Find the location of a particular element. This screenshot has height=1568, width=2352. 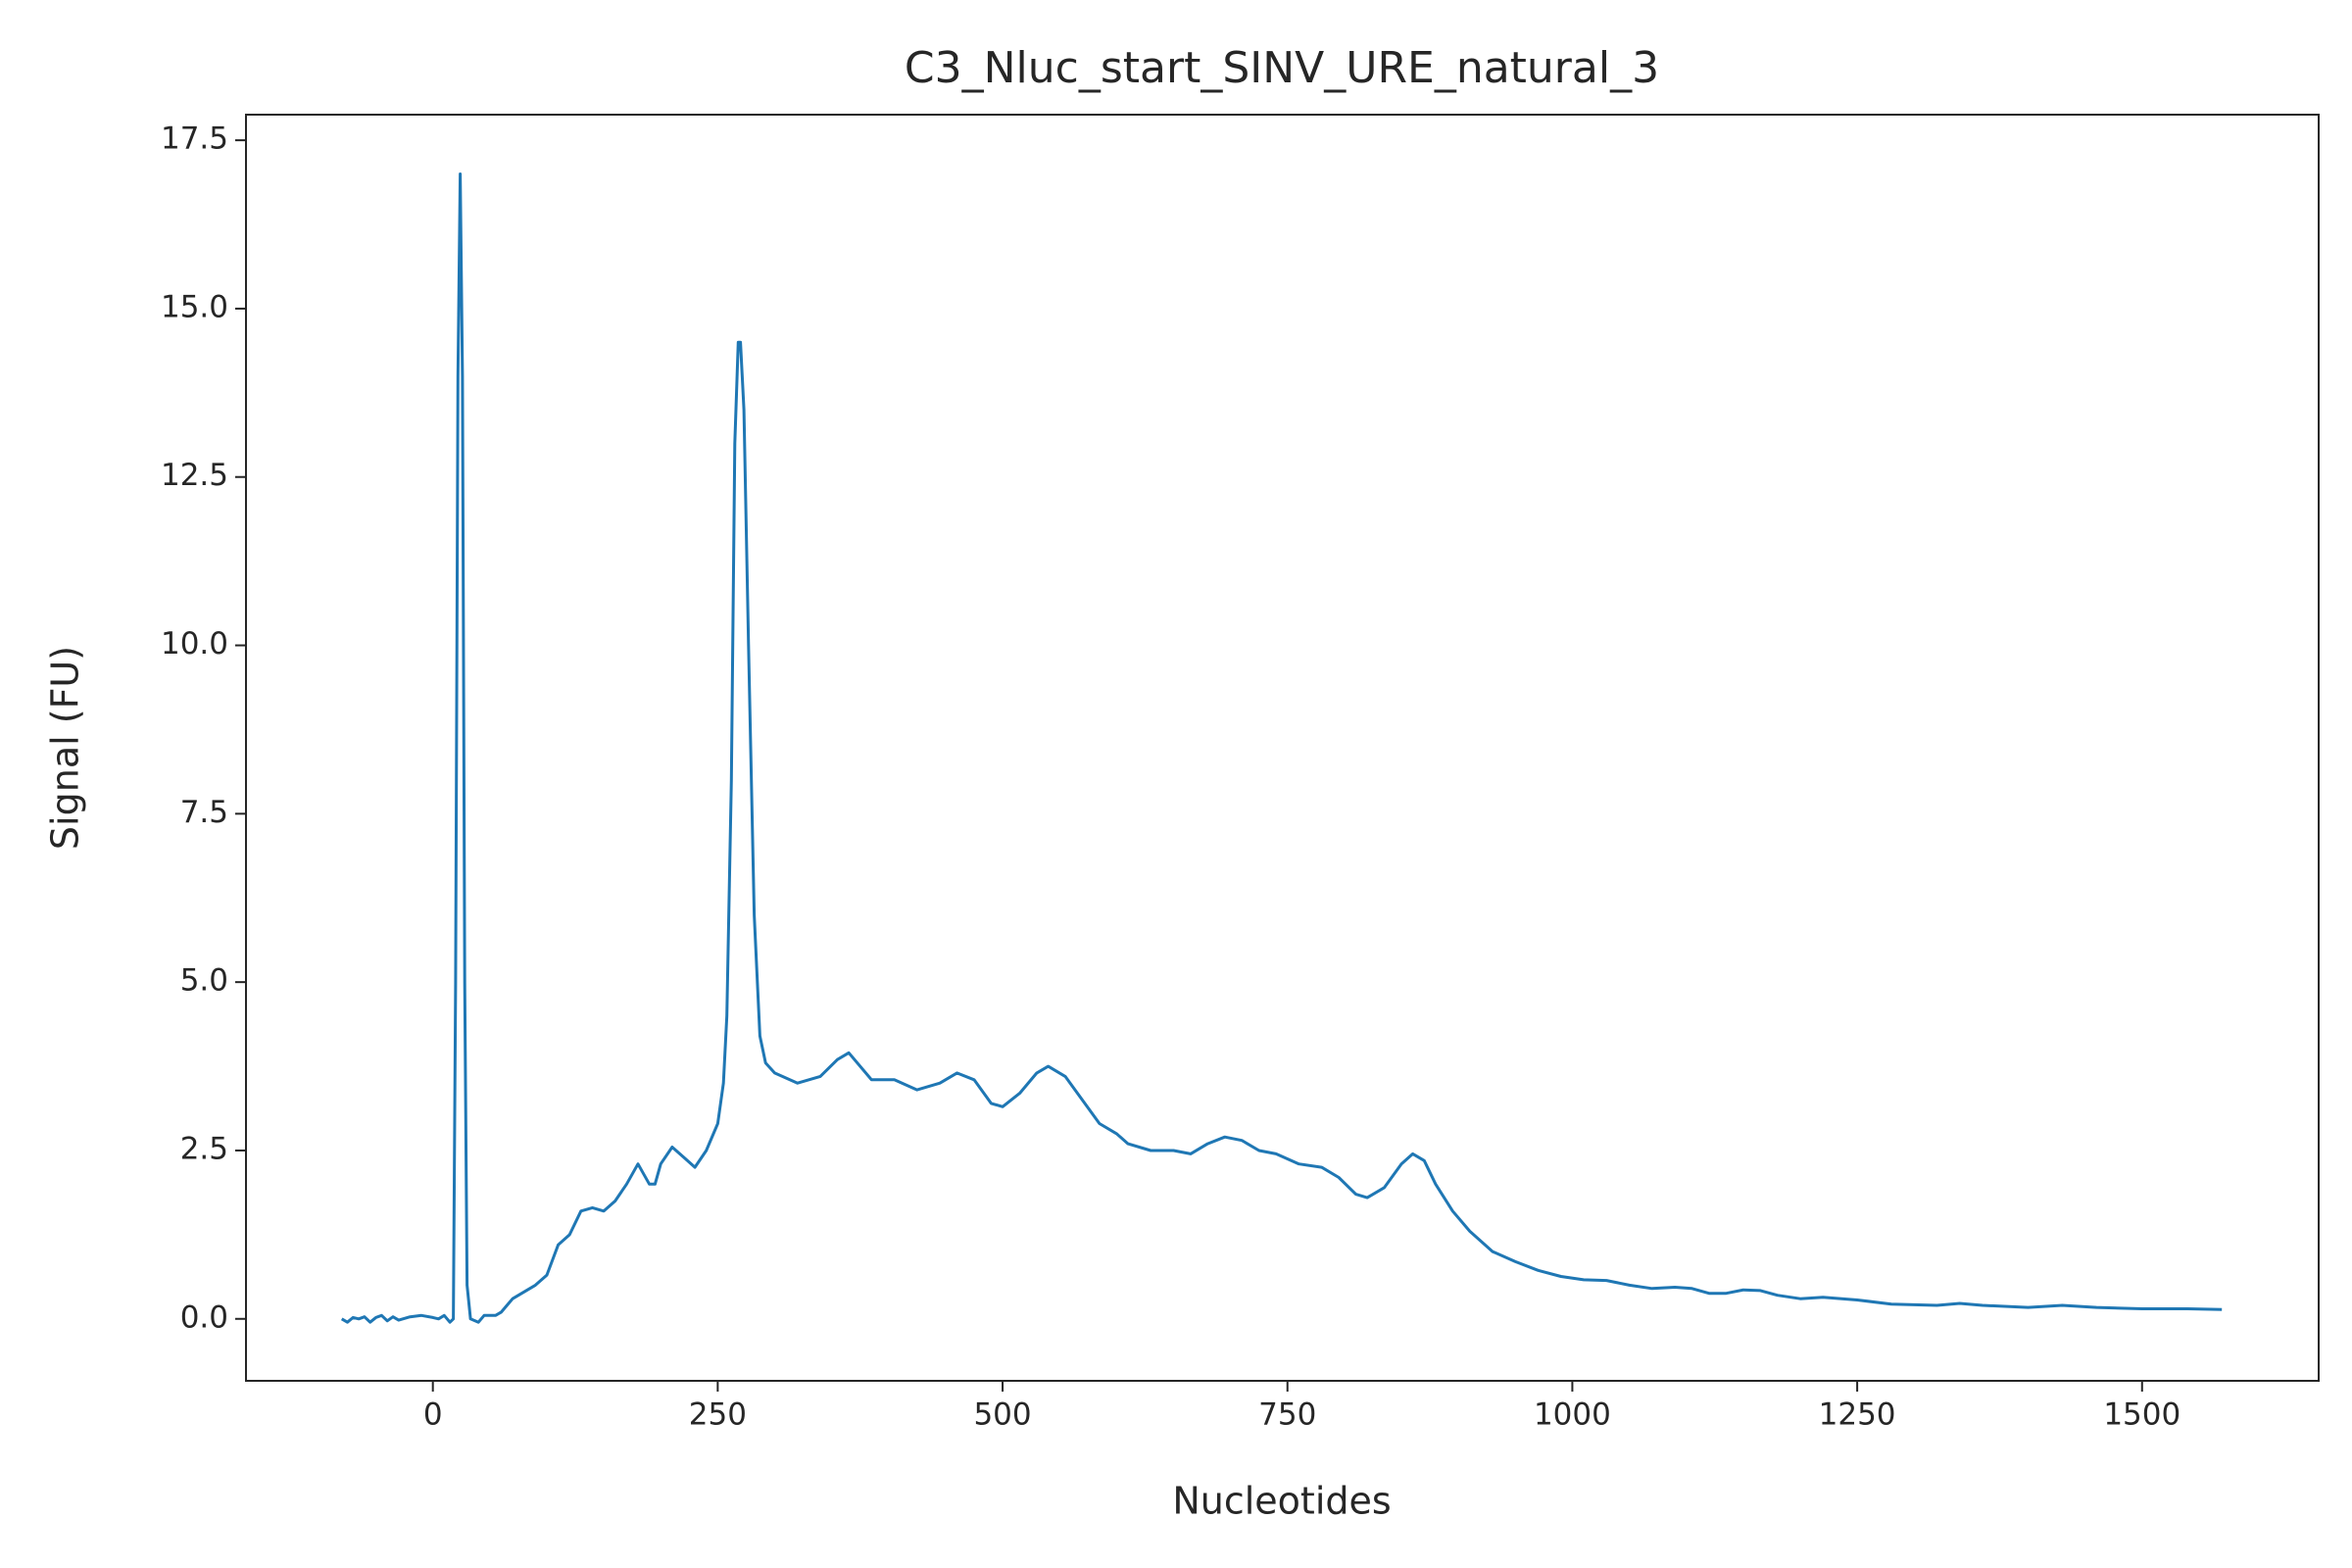

x-tick-label: 1500 is located at coordinates (2141, 1415).